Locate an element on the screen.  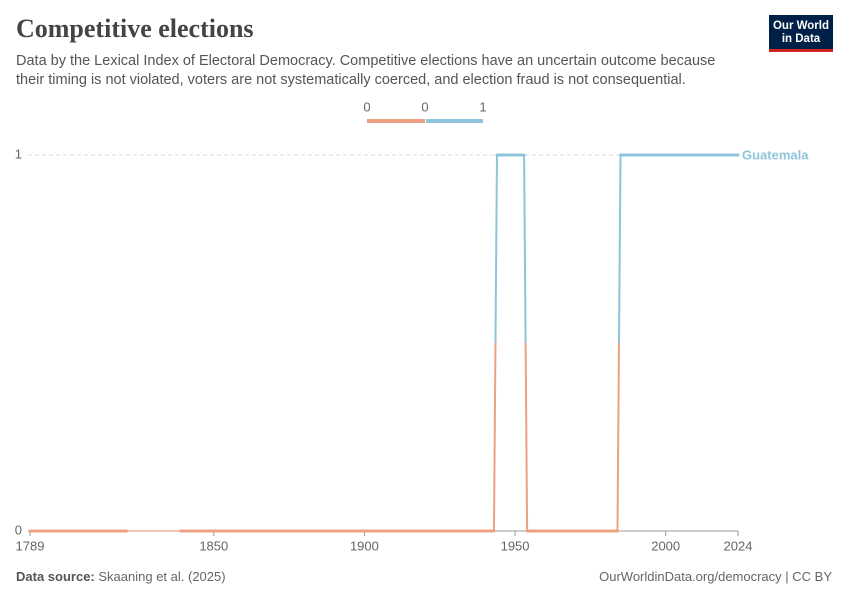
series-label: Guatemala is located at coordinates (775, 154).